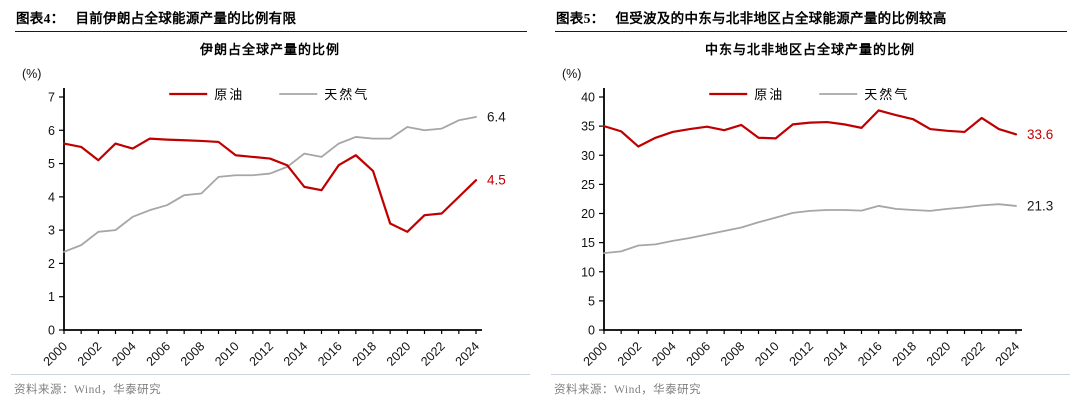 Image resolution: width=1080 pixels, height=407 pixels. I want to click on svg-text: 6.4, so click(496, 116).